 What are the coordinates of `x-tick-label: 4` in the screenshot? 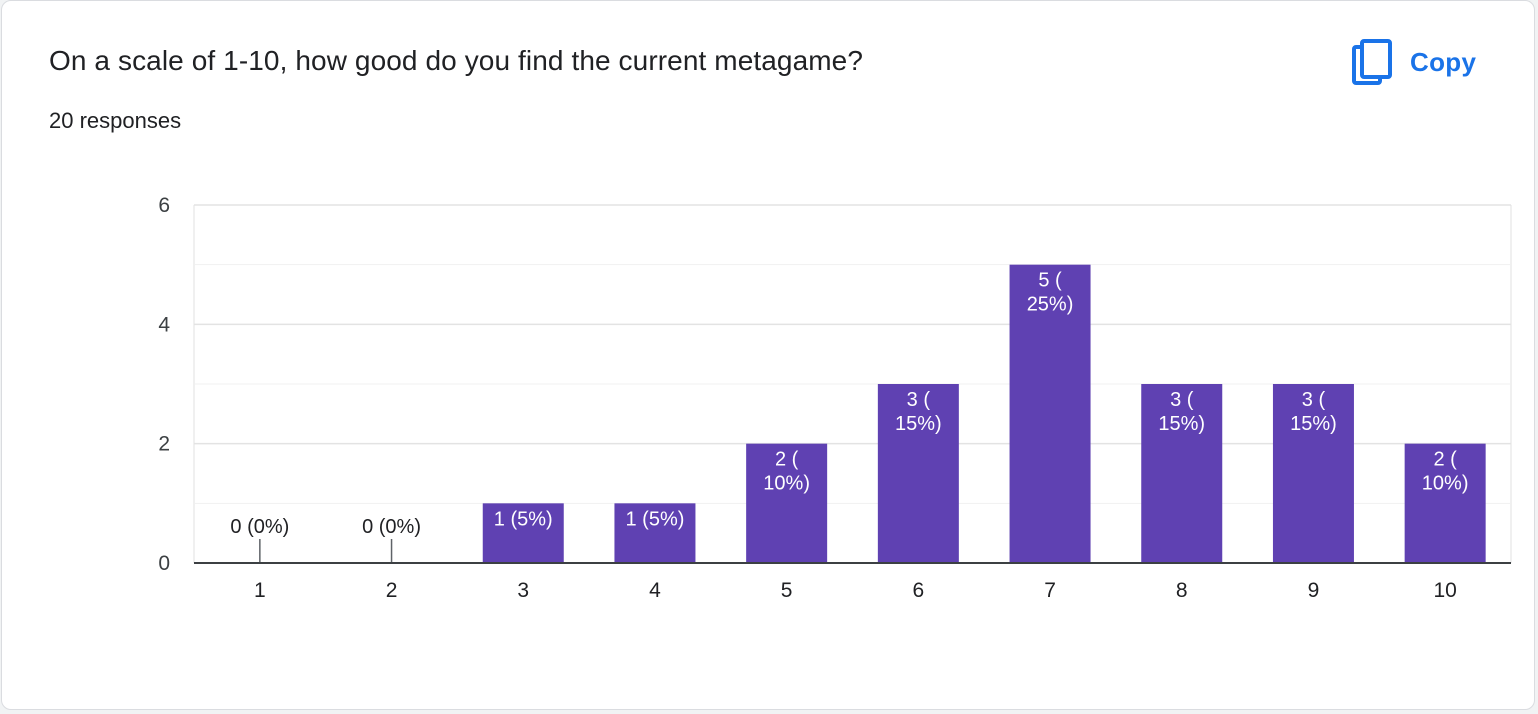 It's located at (655, 590).